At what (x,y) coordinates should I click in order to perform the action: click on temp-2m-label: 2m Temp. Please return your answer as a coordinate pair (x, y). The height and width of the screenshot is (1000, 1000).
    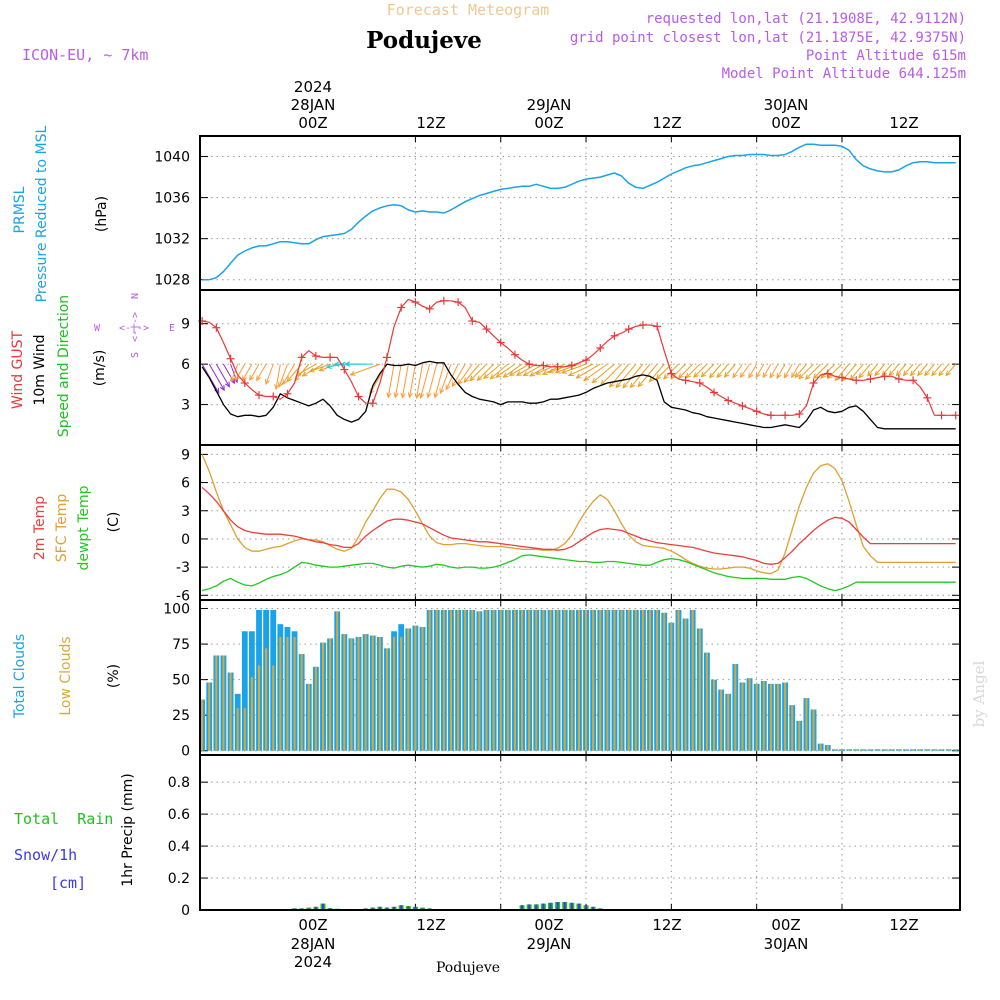
    Looking at the image, I should click on (40, 528).